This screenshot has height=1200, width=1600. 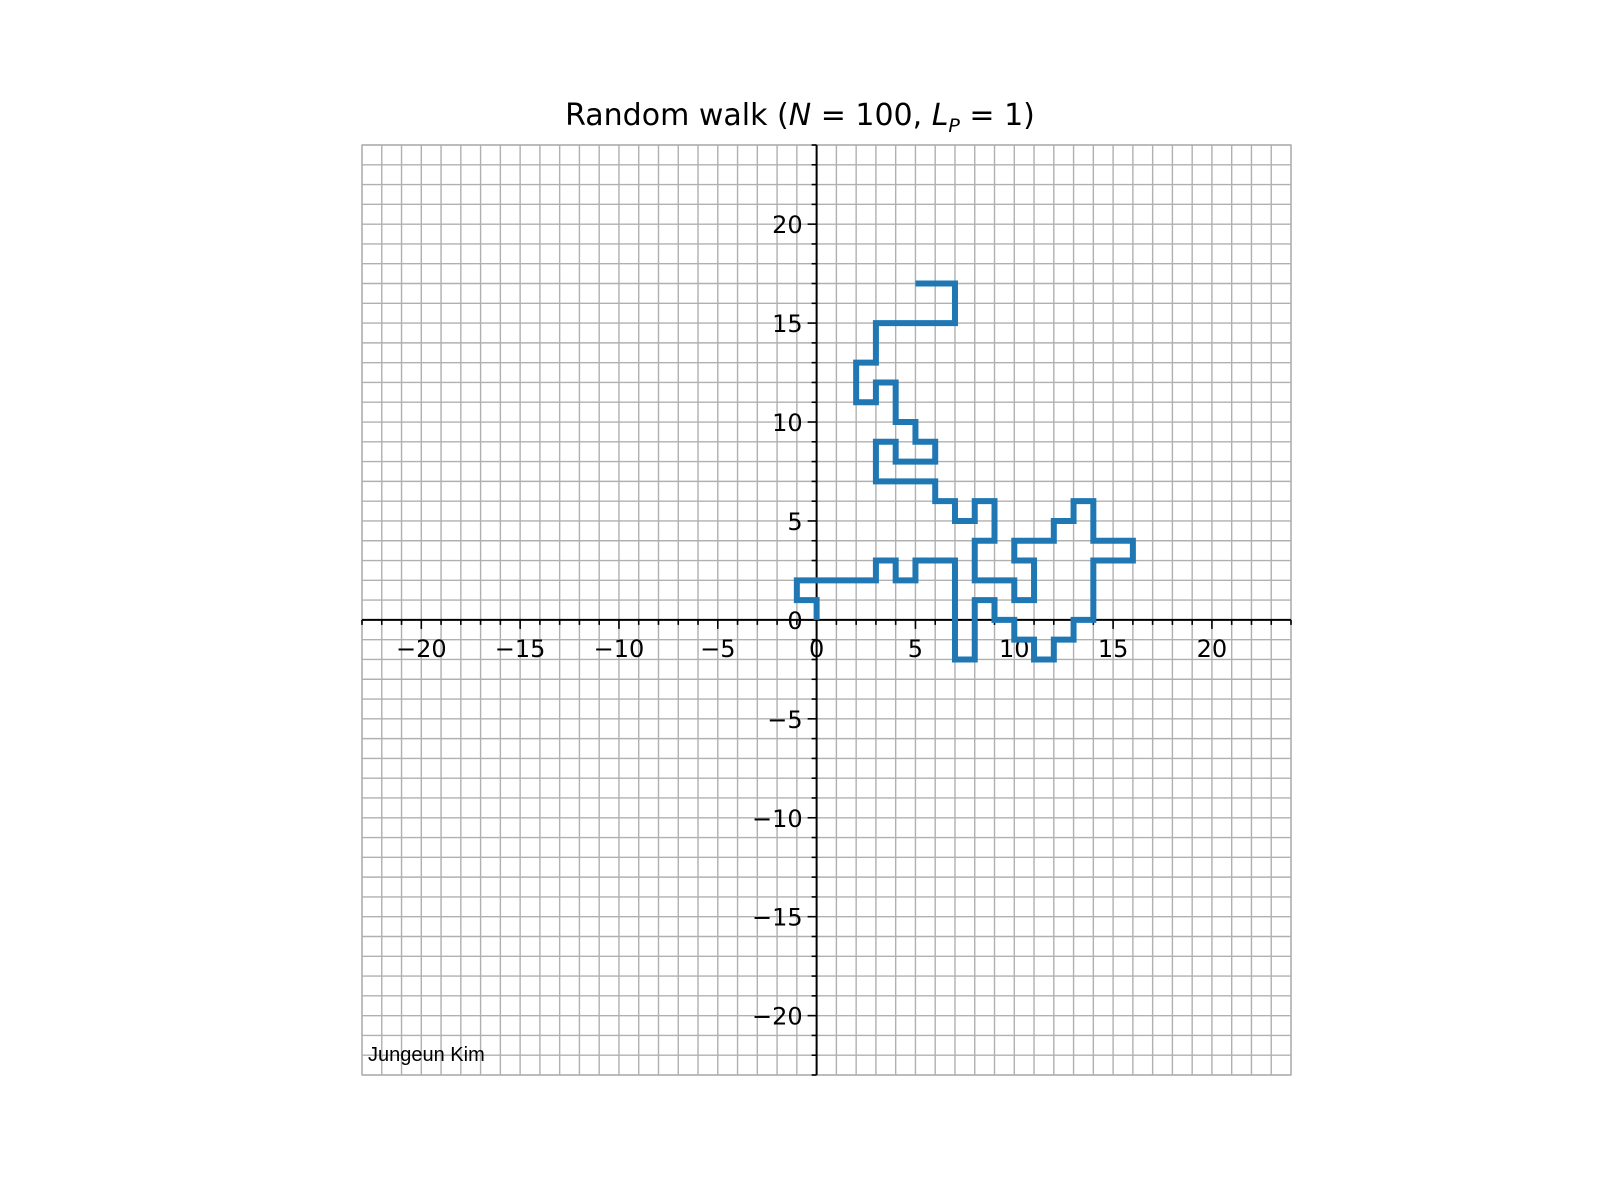 What do you see at coordinates (520, 649) in the screenshot?
I see `x-tick-label: −15` at bounding box center [520, 649].